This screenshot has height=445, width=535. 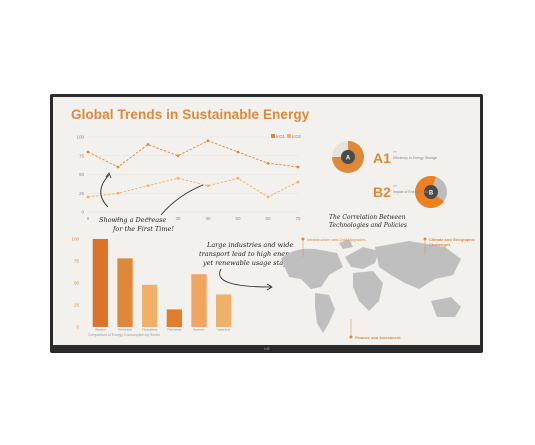 What do you see at coordinates (255, 254) in the screenshot?
I see `industries-note-line2: transport lead to high energy use,` at bounding box center [255, 254].